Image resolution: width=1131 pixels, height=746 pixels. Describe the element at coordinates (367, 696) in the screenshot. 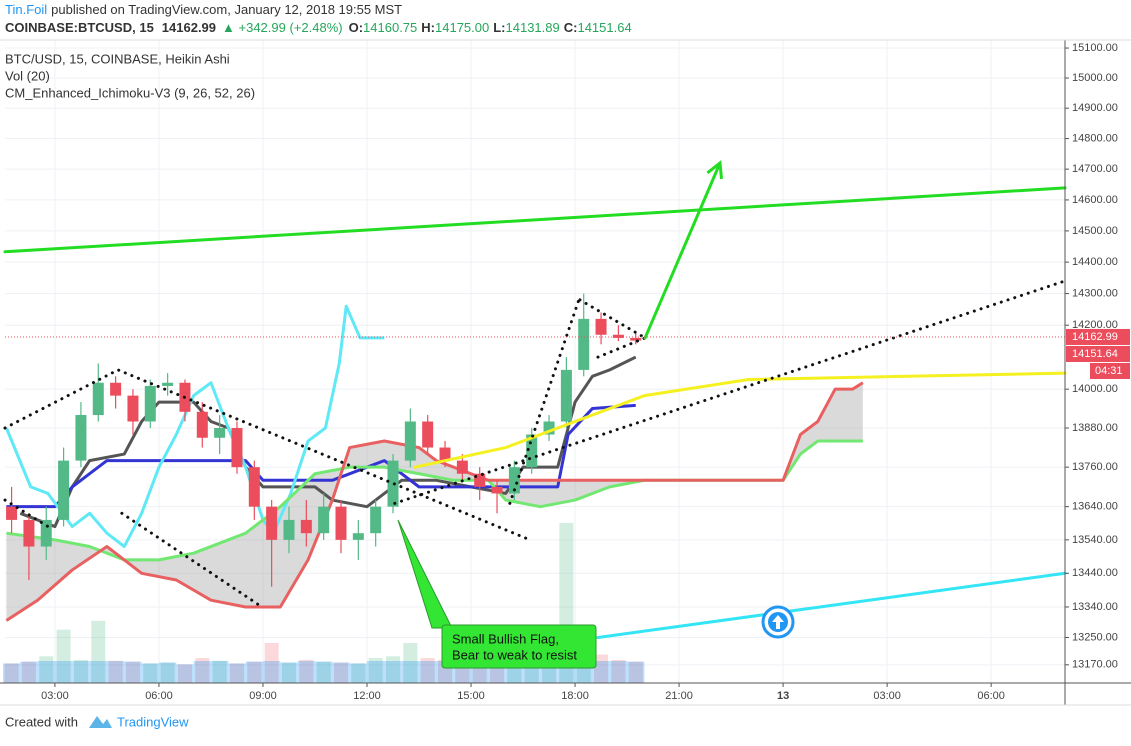

I see `x-tick-label: 12:00` at that location.